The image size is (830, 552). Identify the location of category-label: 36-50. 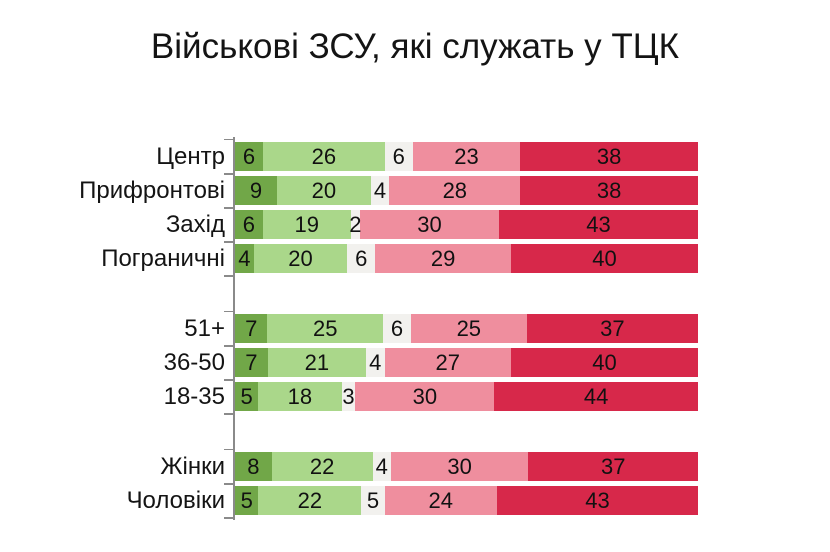
(194, 362).